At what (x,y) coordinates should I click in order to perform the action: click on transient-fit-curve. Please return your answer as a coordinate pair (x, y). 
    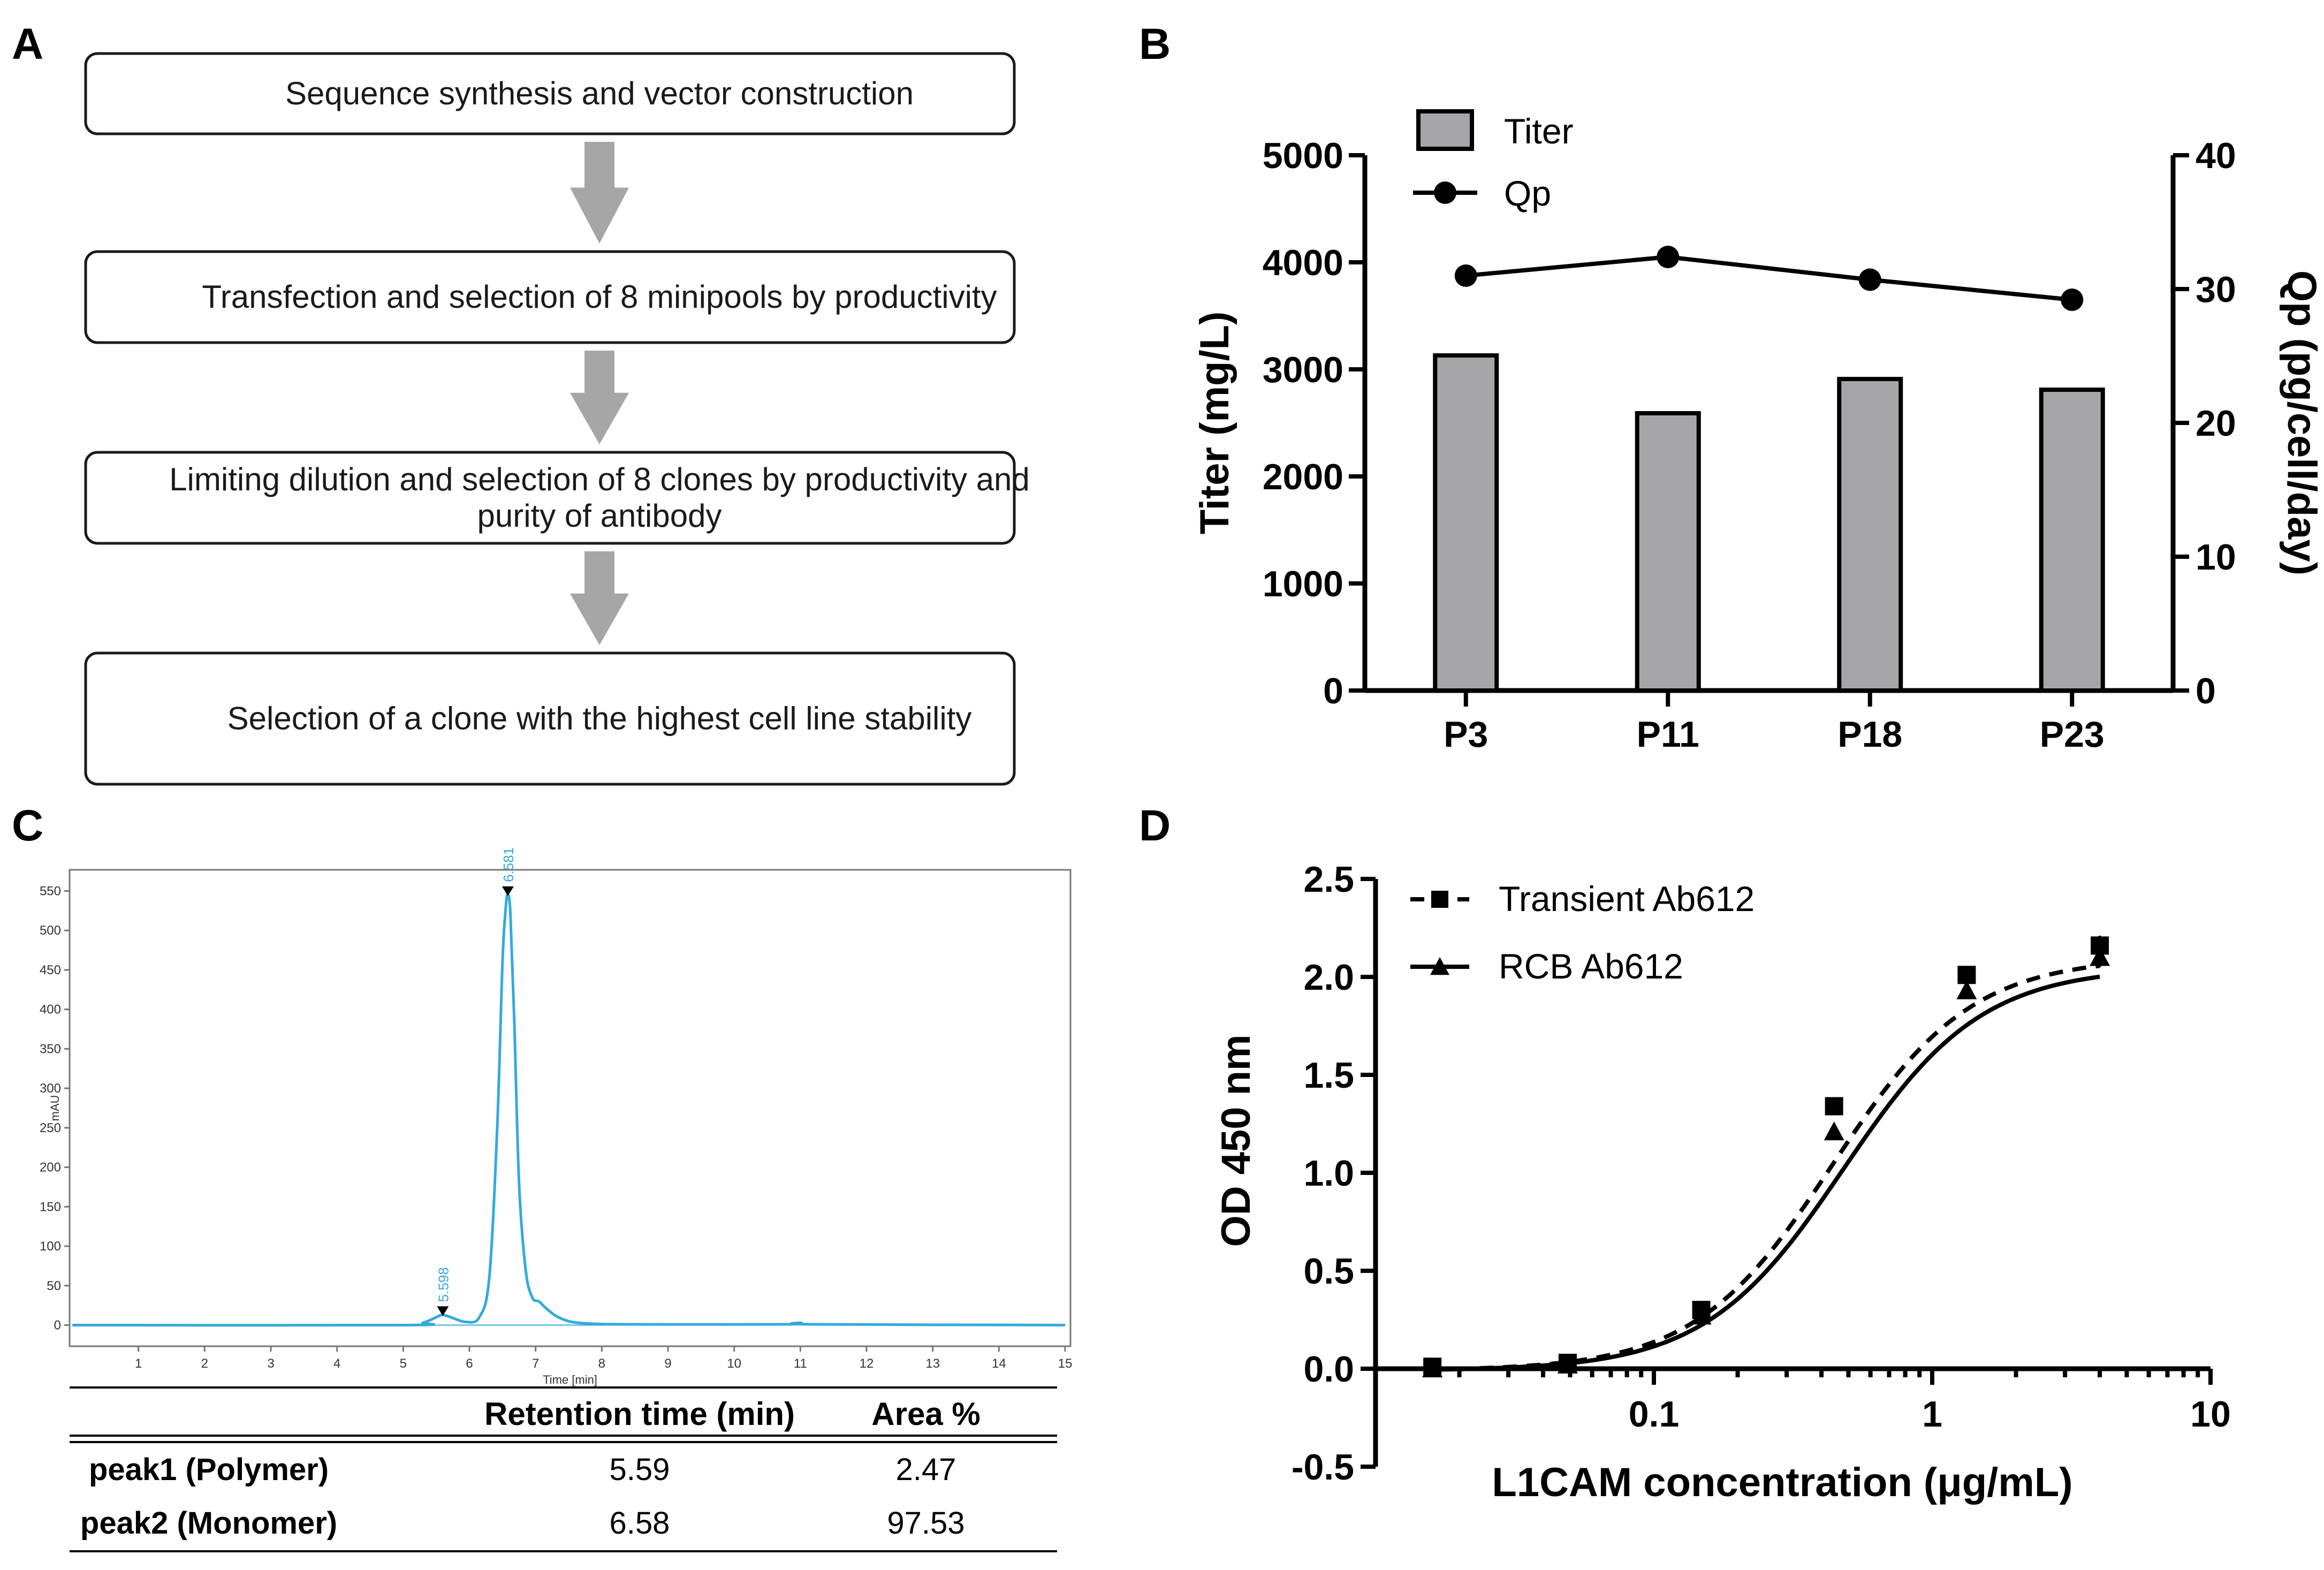
    Looking at the image, I should click on (1766, 1168).